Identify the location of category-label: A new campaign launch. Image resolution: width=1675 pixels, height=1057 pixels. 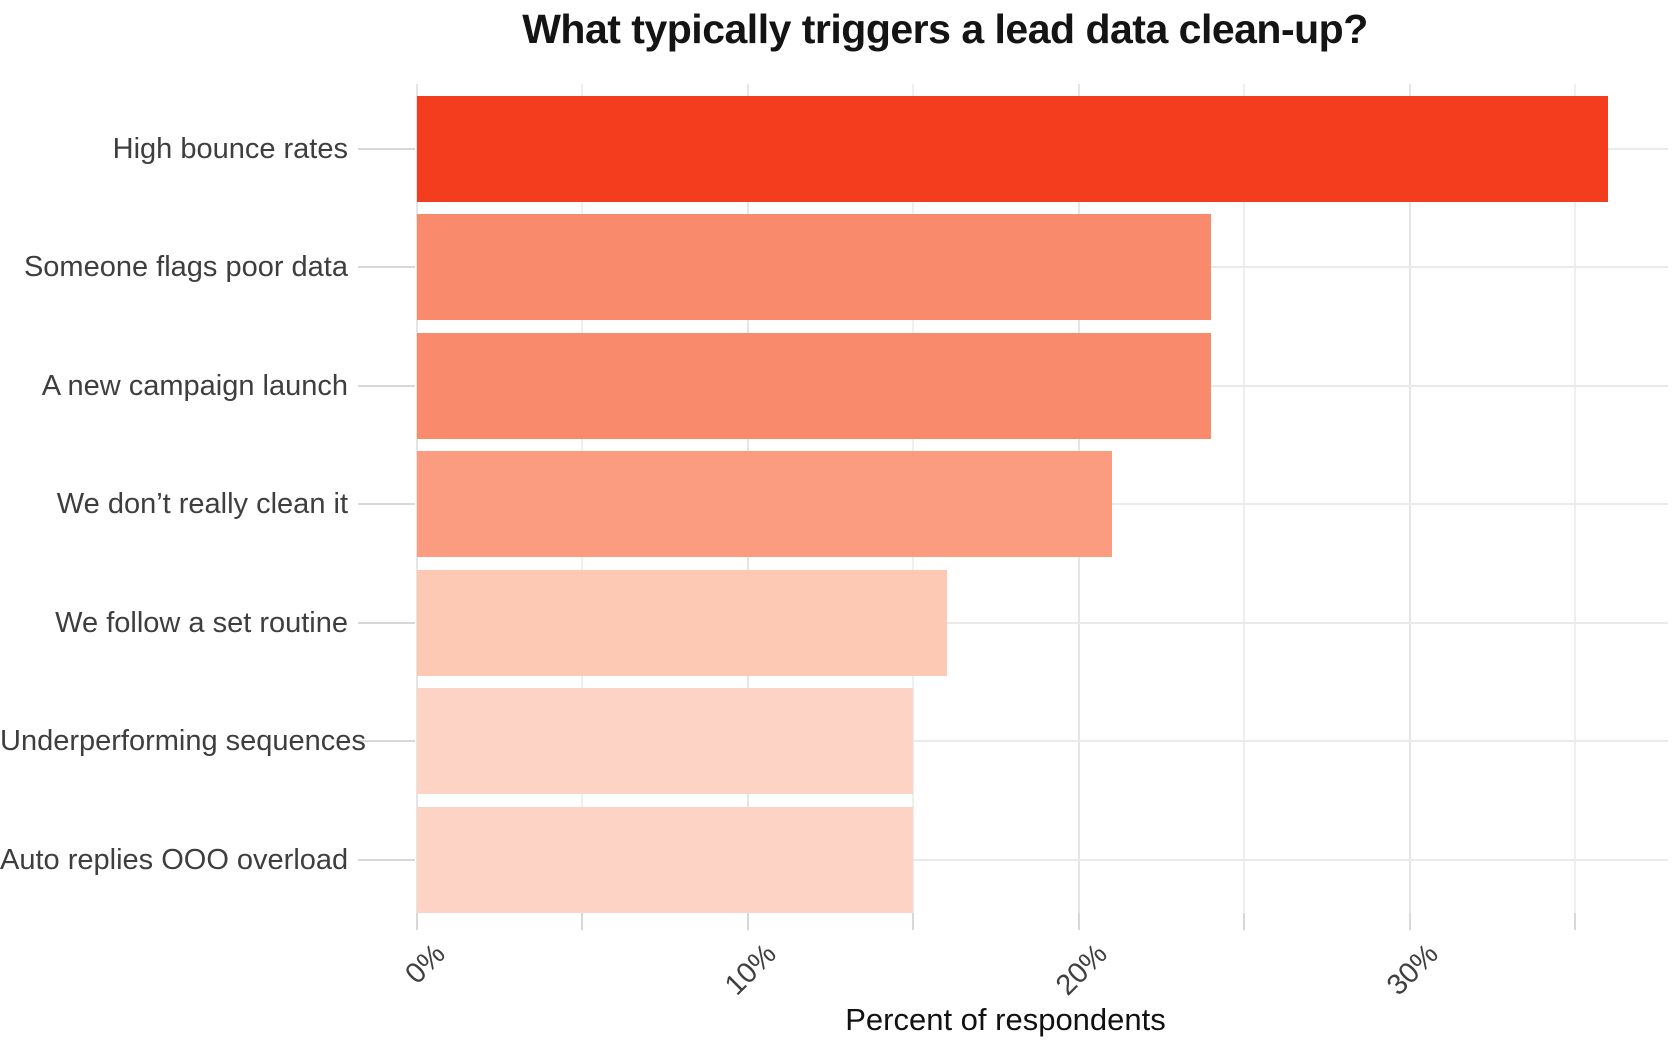
(194, 385).